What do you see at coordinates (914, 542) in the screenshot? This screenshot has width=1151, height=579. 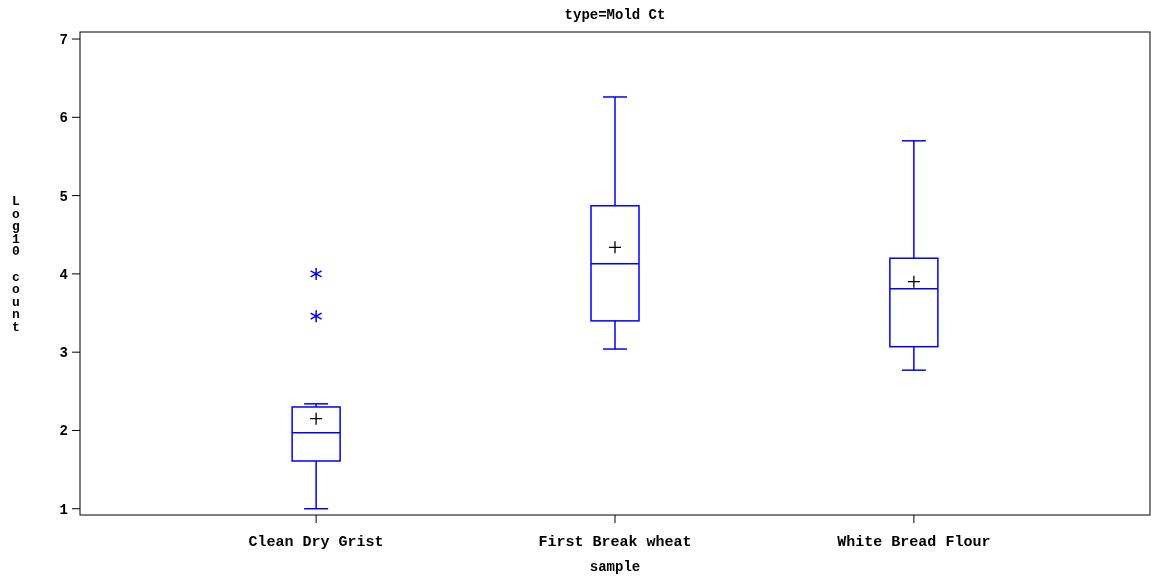 I see `x-tick-label: White Bread Flour` at bounding box center [914, 542].